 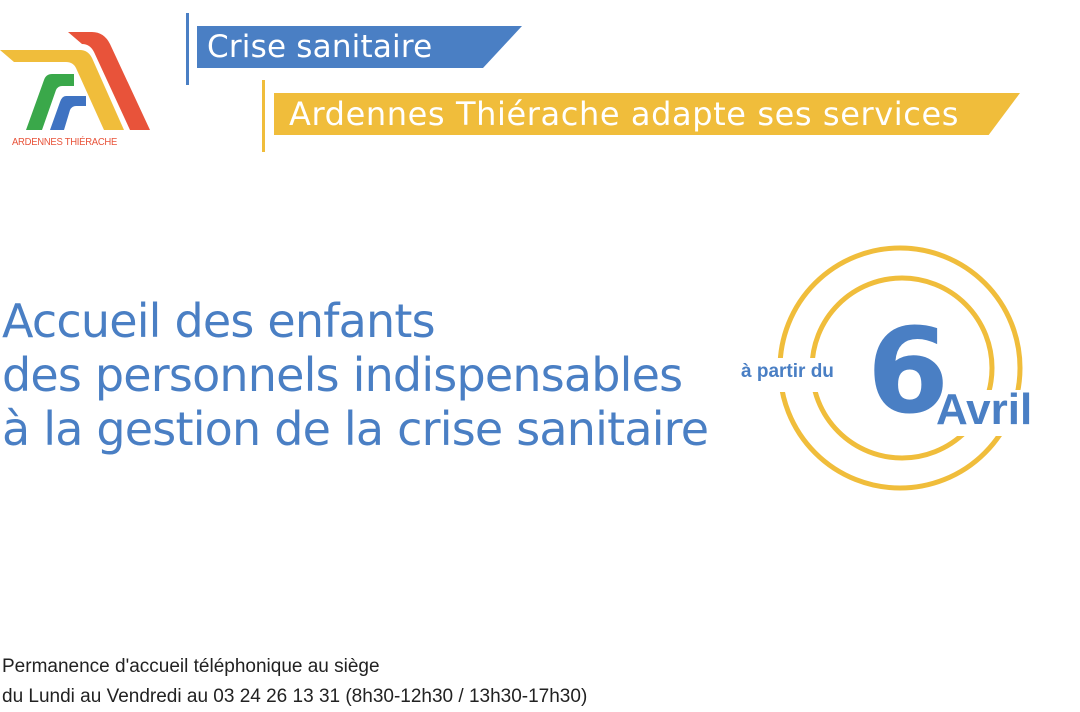 I want to click on date-day: 6, so click(x=908, y=371).